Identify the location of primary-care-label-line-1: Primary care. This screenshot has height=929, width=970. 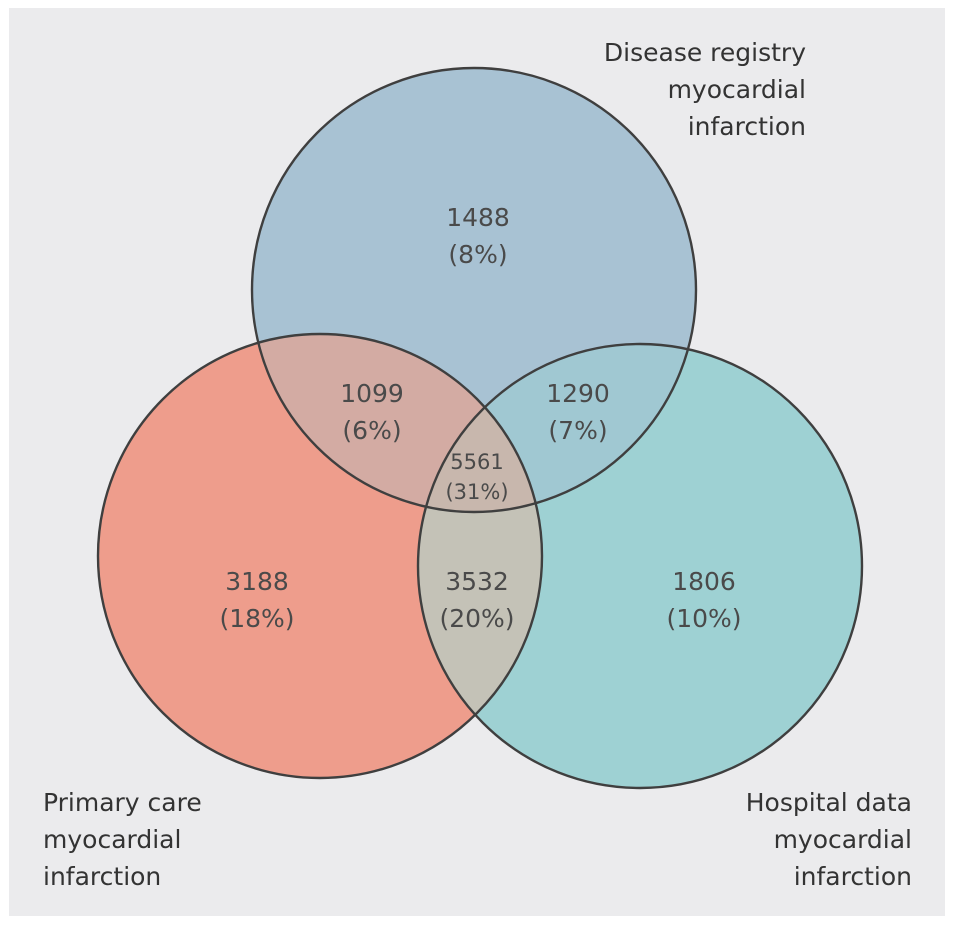
(122, 802).